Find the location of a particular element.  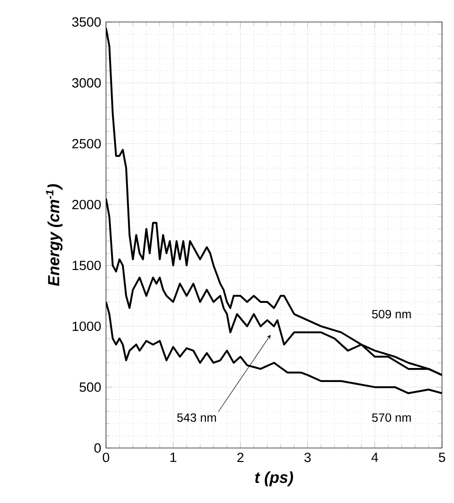

x-axis-title: t (ps) is located at coordinates (274, 478).